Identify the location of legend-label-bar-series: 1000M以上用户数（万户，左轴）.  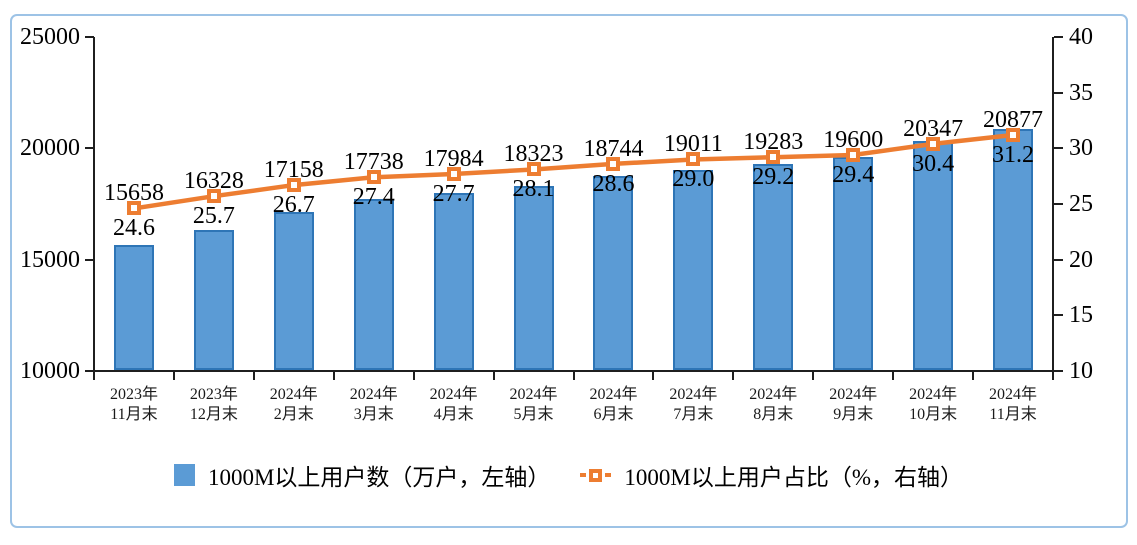
(379, 477).